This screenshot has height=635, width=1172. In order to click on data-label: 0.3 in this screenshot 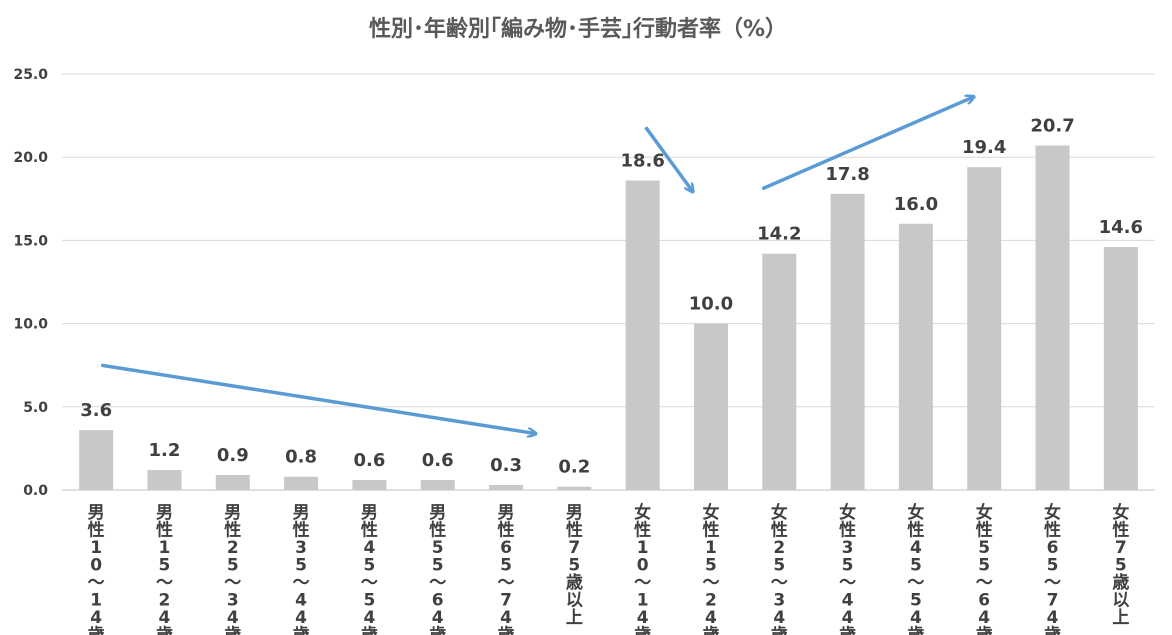, I will do `click(506, 465)`.